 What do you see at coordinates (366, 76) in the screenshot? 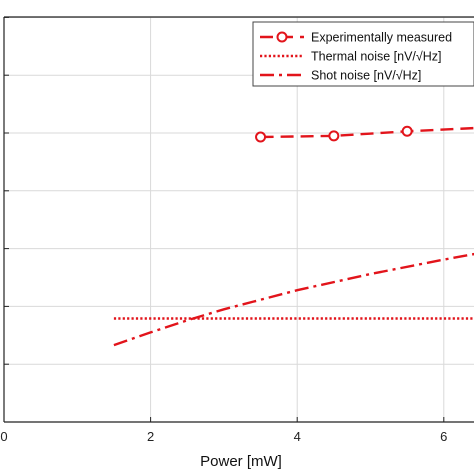
I see `legend-label-3: Shot noise [nV/√Hz]` at bounding box center [366, 76].